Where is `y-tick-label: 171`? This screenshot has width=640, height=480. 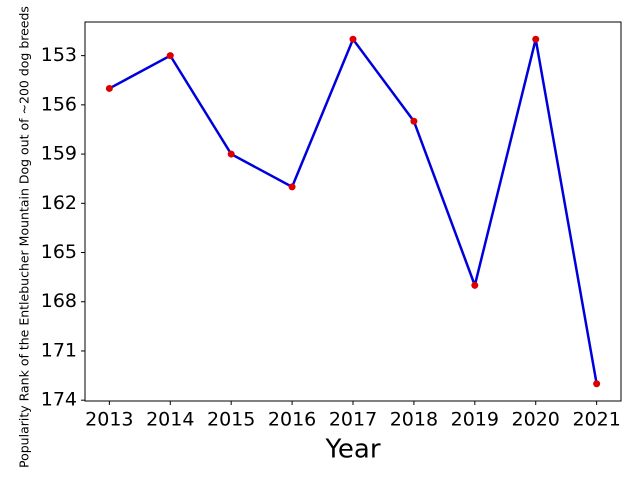
y-tick-label: 171 is located at coordinates (59, 350).